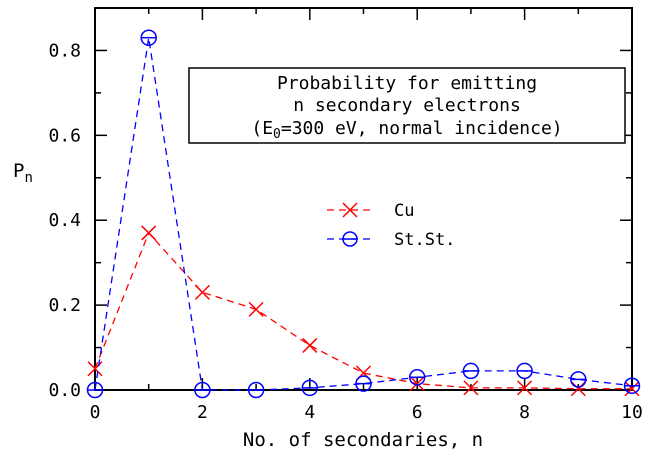  I want to click on y-tick-label: 0.8, so click(64, 50).